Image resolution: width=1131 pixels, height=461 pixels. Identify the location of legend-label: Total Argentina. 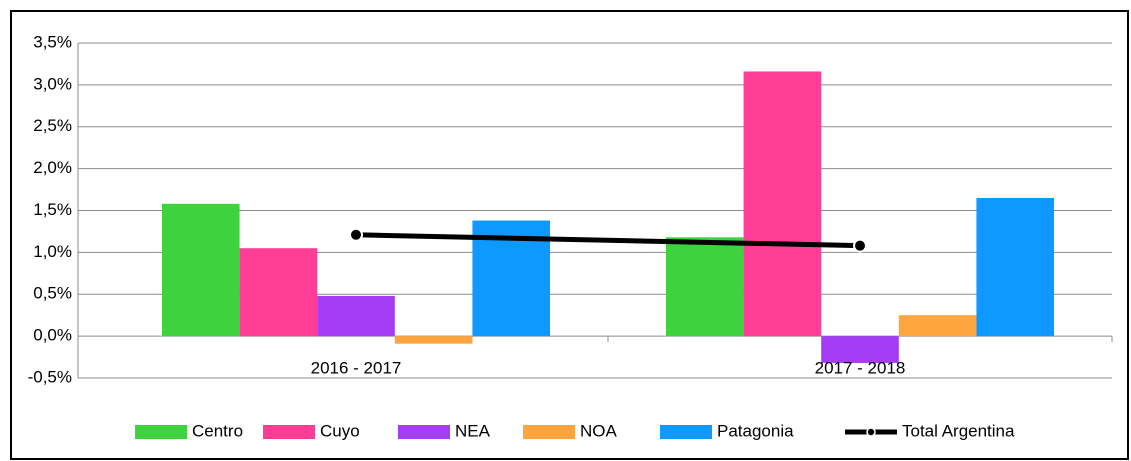
(958, 430).